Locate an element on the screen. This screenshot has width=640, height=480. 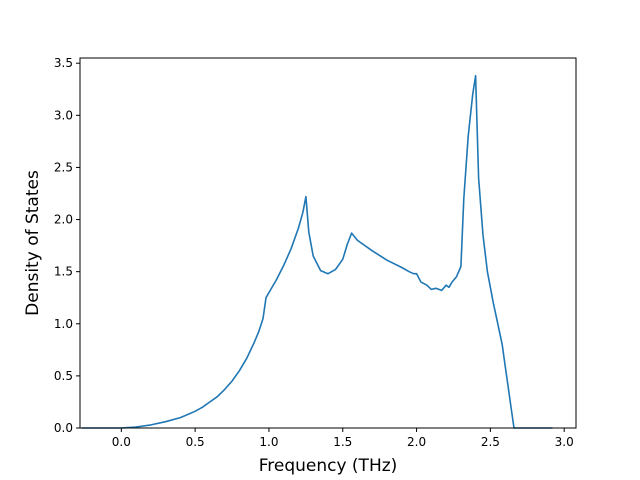
y-axis-ticks: 0.0 0.5 1.0 1.5 2.0 2.5 3.0 3.5 is located at coordinates (67, 245).